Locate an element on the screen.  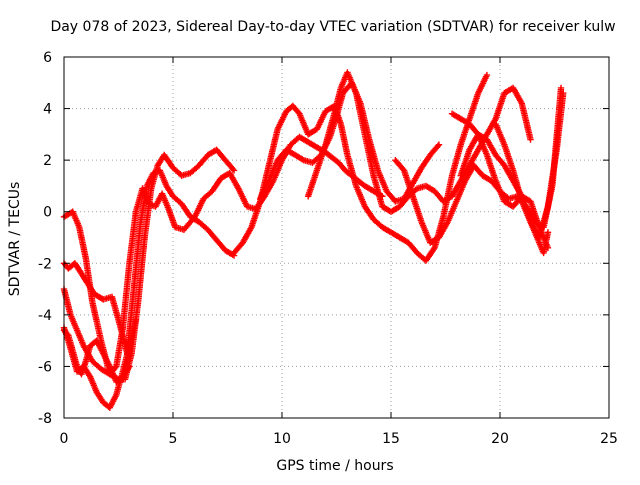
y-tick-label: -6 is located at coordinates (45, 367).